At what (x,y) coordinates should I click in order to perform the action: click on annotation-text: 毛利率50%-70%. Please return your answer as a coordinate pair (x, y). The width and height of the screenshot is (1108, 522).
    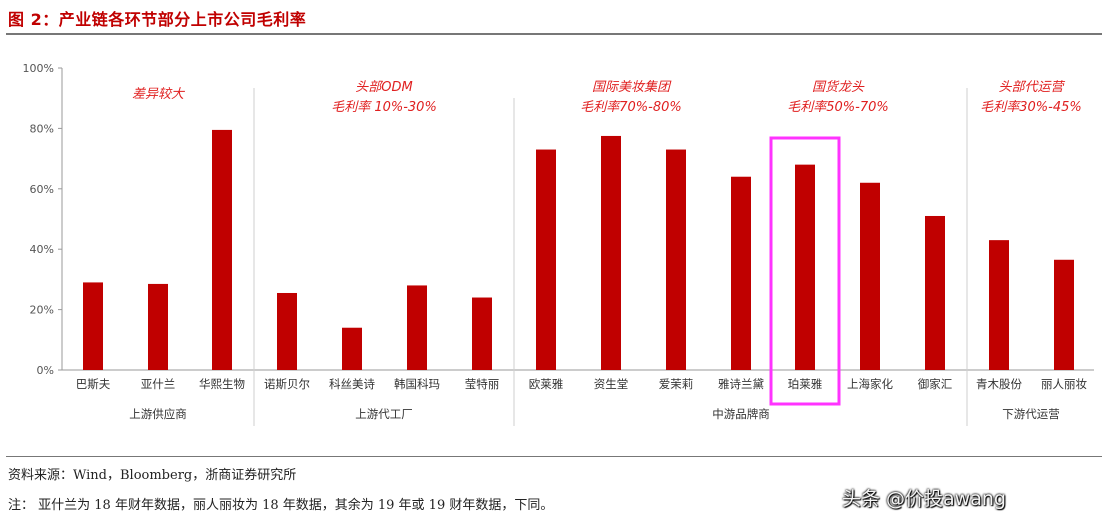
    Looking at the image, I should click on (837, 107).